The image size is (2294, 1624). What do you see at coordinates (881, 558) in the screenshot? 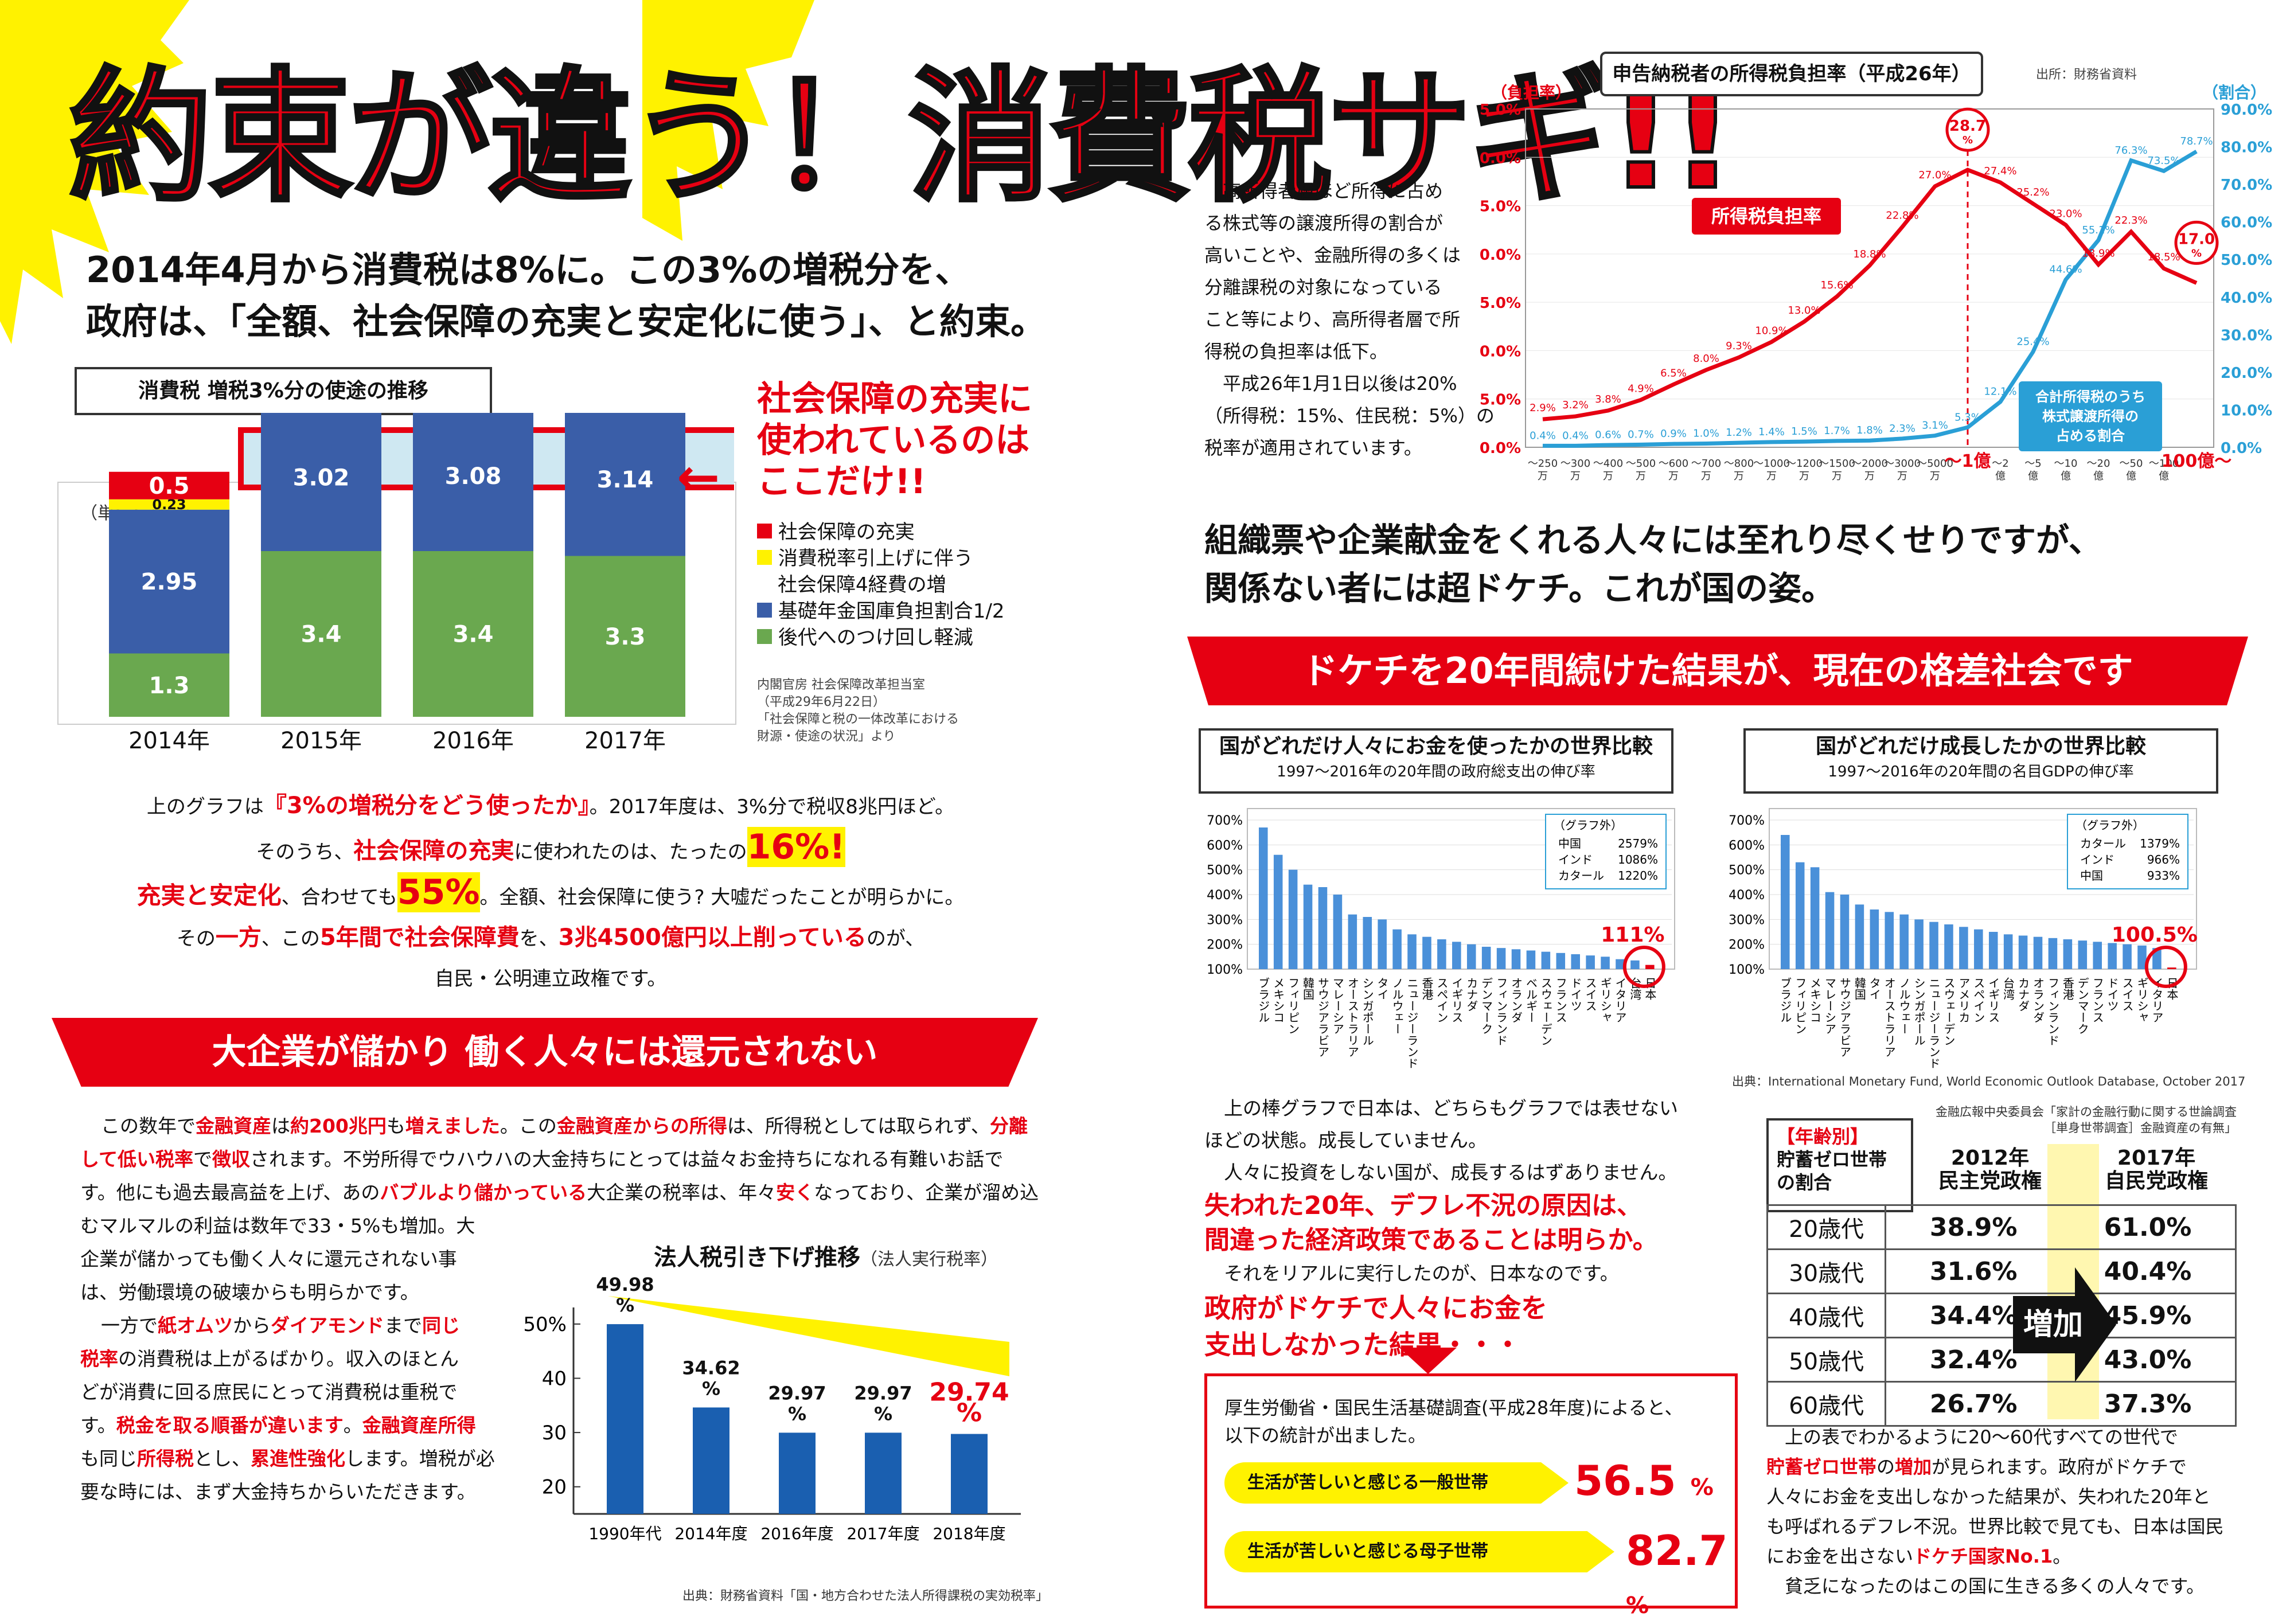
I see `legend-item: 消費税率引上げに伴う` at bounding box center [881, 558].